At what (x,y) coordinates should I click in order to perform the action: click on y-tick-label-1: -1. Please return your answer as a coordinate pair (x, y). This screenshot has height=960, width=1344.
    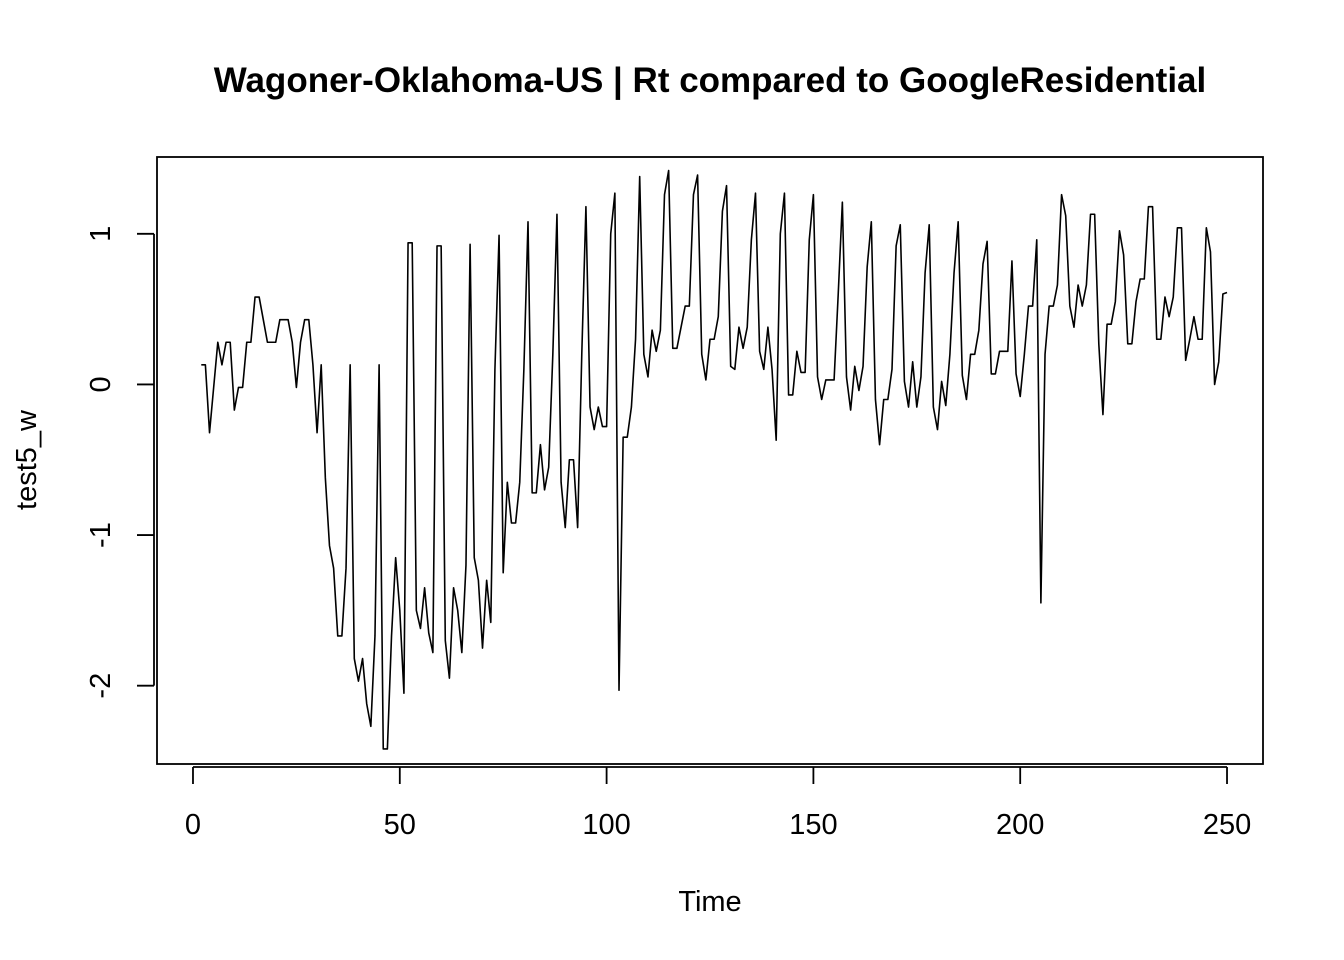
    Looking at the image, I should click on (101, 535).